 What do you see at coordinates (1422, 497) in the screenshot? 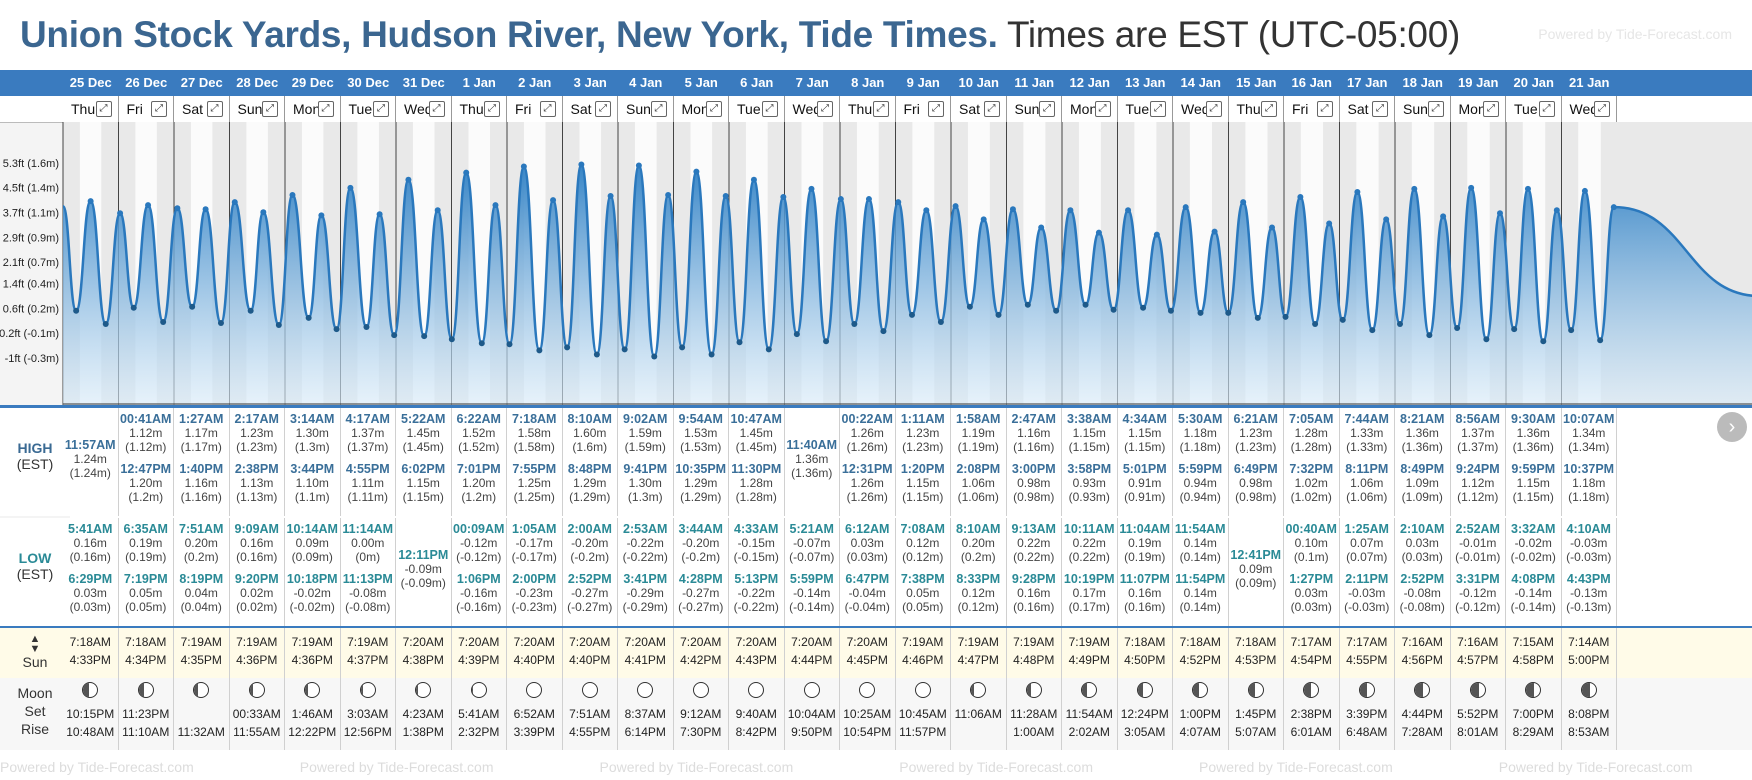
I see `high-tide-height-alt: (1.09m)` at bounding box center [1422, 497].